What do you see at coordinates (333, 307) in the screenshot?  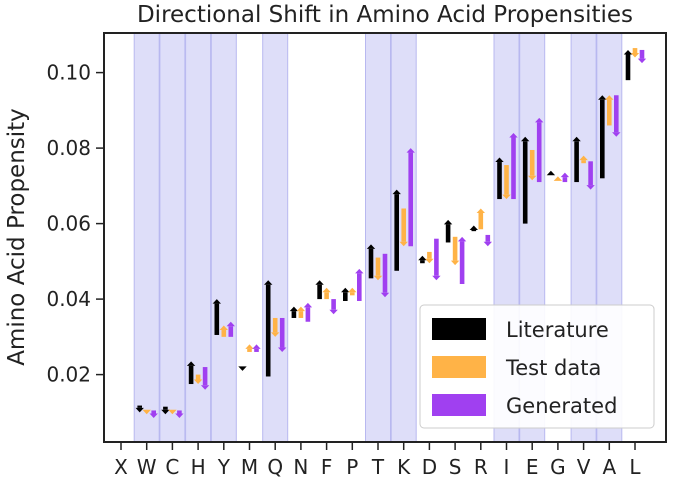 I see `arrow-generated-F` at bounding box center [333, 307].